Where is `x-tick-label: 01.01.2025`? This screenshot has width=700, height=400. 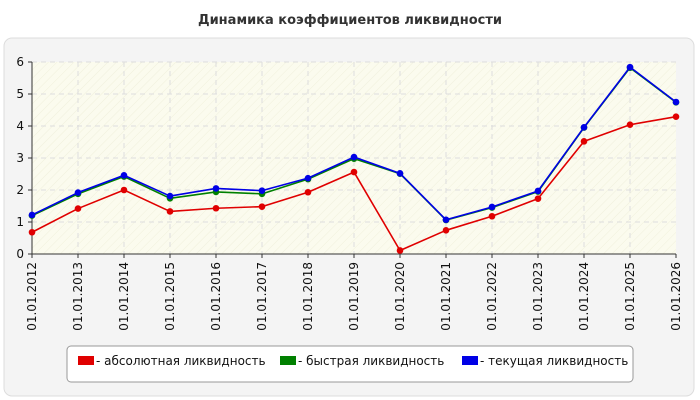 x-tick-label: 01.01.2025 is located at coordinates (630, 296).